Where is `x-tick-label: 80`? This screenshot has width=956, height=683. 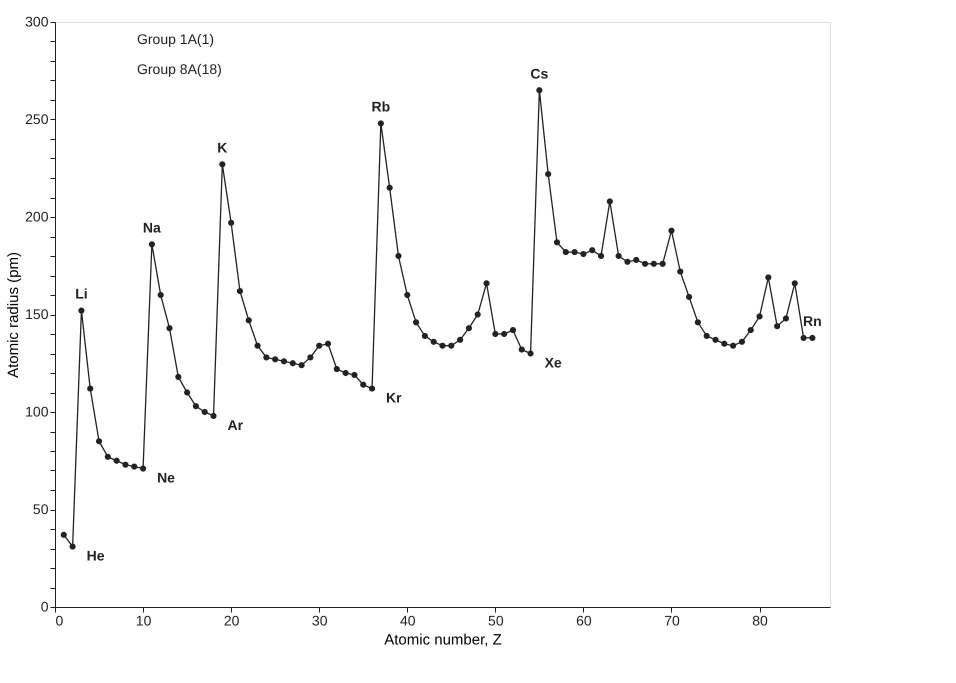
x-tick-label: 80 is located at coordinates (760, 620).